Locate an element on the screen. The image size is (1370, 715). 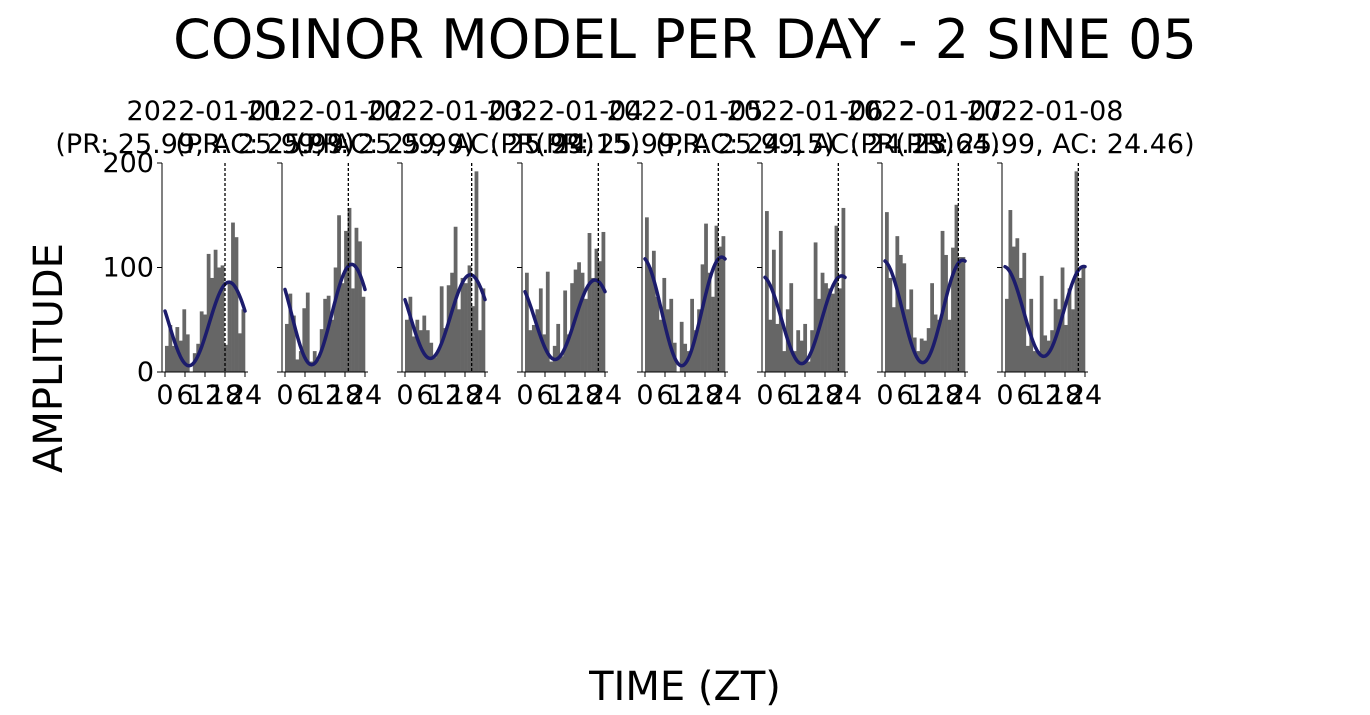
panel-date-label: 2022-01-07 is located at coordinates (925, 111).